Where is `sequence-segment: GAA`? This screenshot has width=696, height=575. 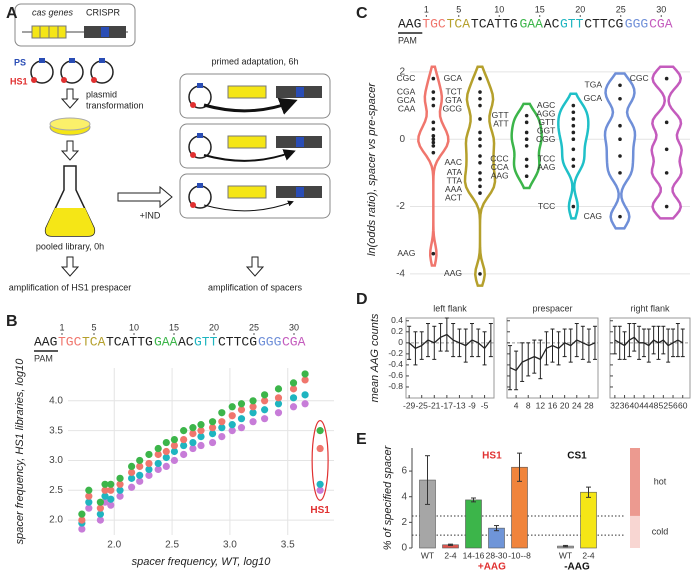
sequence-segment: GAA is located at coordinates (532, 23).